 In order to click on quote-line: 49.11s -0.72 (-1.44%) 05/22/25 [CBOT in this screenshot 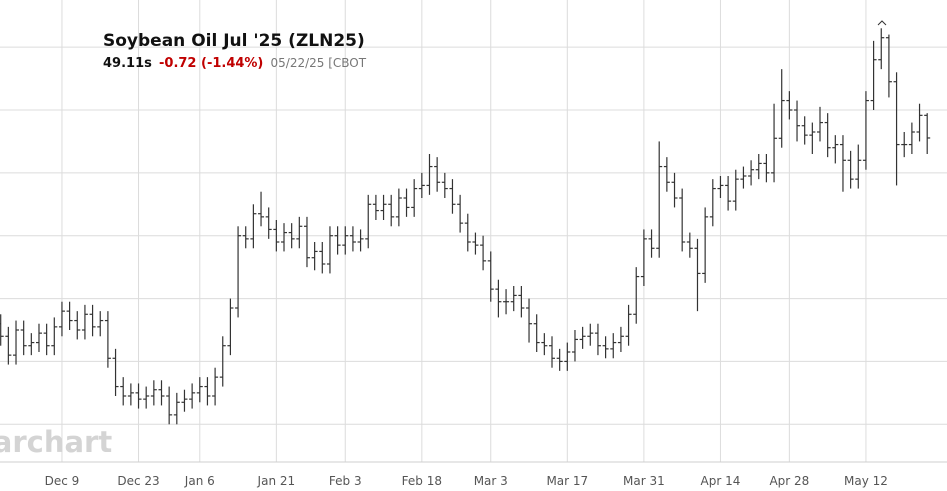, I will do `click(235, 63)`.